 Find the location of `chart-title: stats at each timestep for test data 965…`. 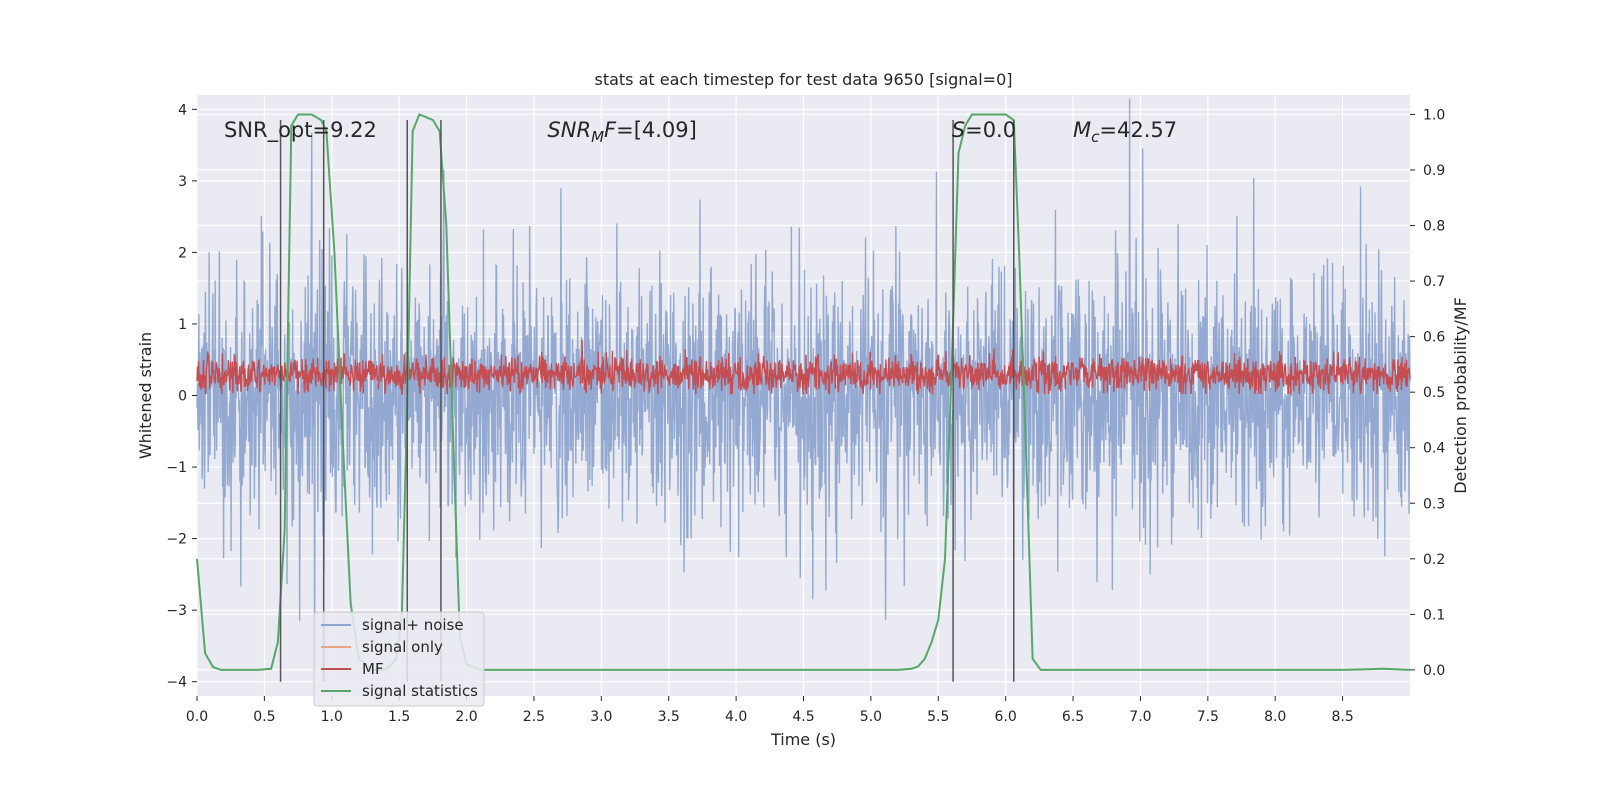

chart-title: stats at each timestep for test data 965… is located at coordinates (803, 79).